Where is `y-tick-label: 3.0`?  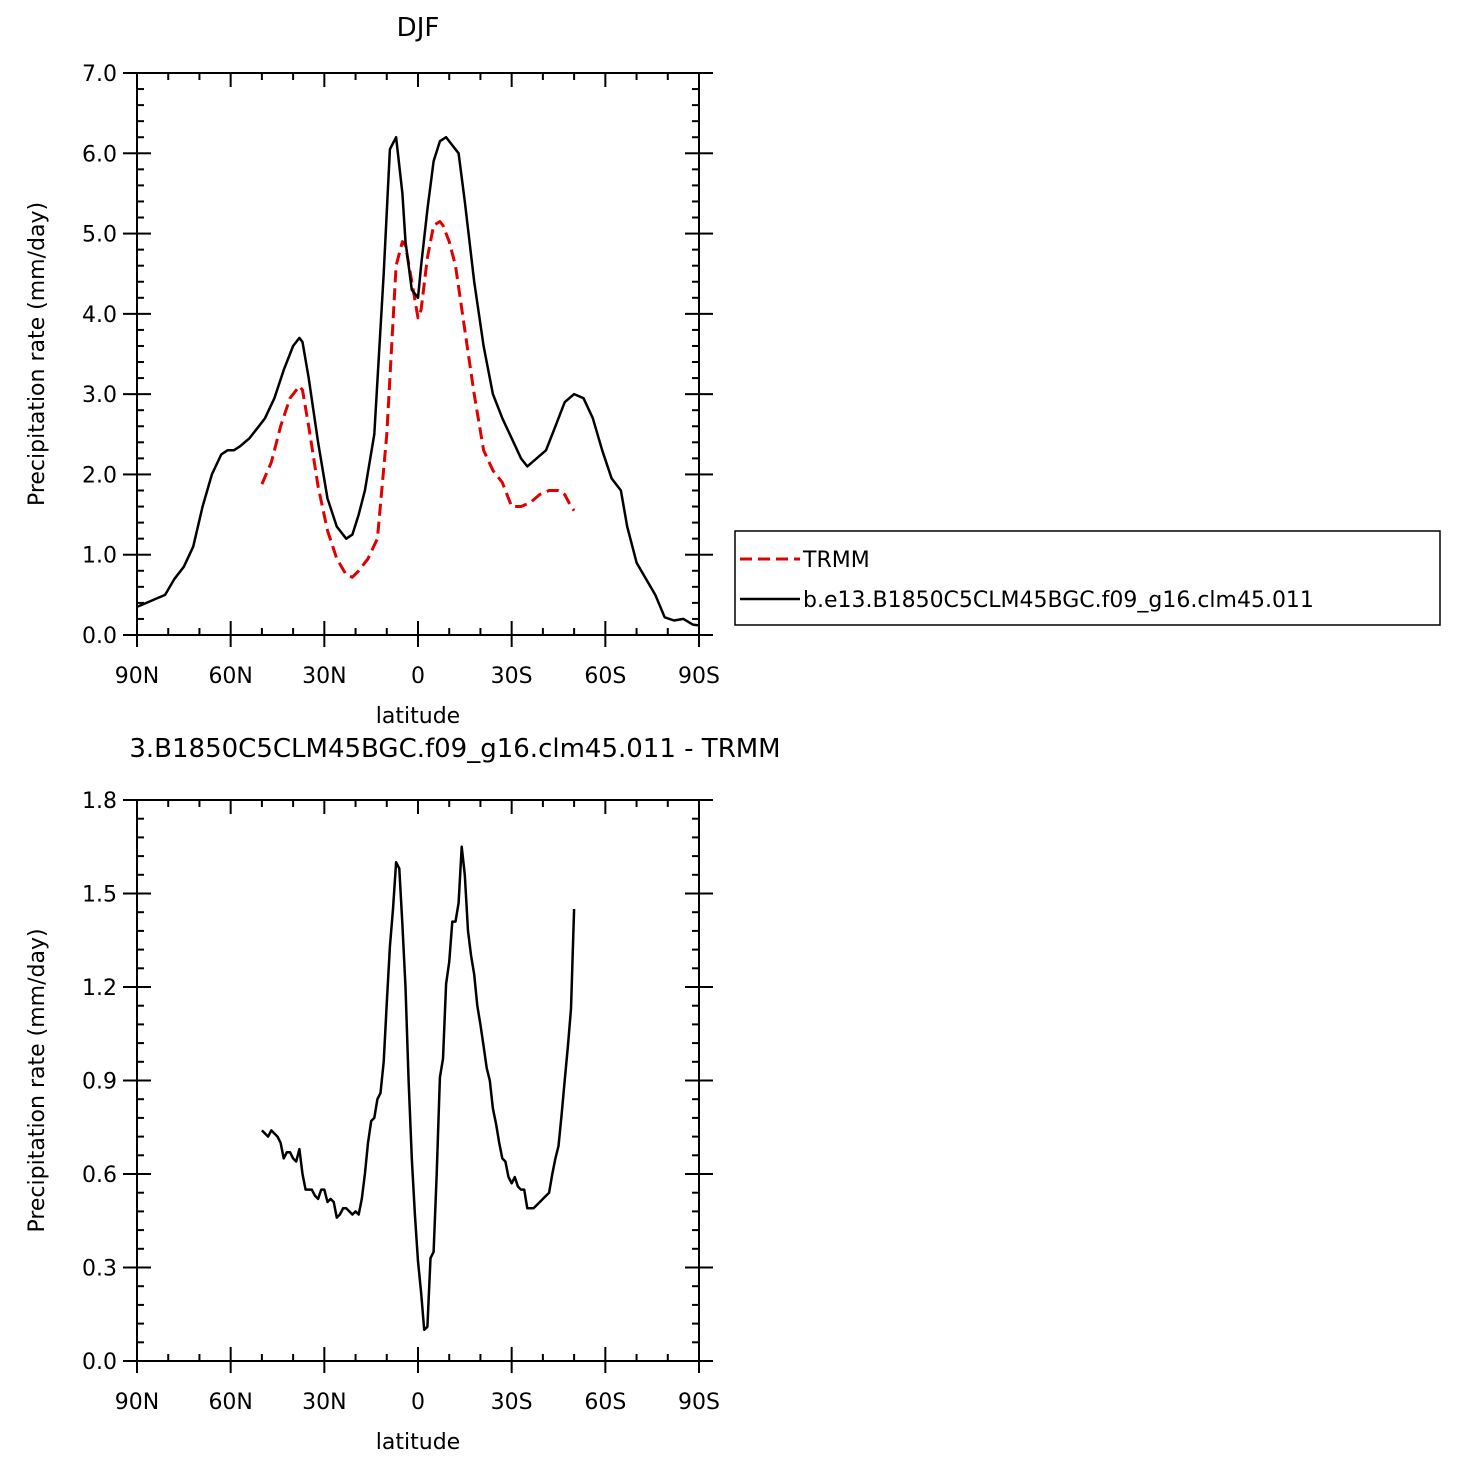 y-tick-label: 3.0 is located at coordinates (99, 395).